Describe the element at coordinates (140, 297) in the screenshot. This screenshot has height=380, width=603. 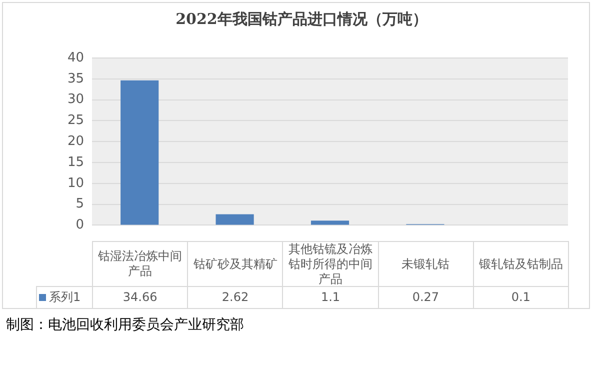
I see `data-label: 34.66` at that location.